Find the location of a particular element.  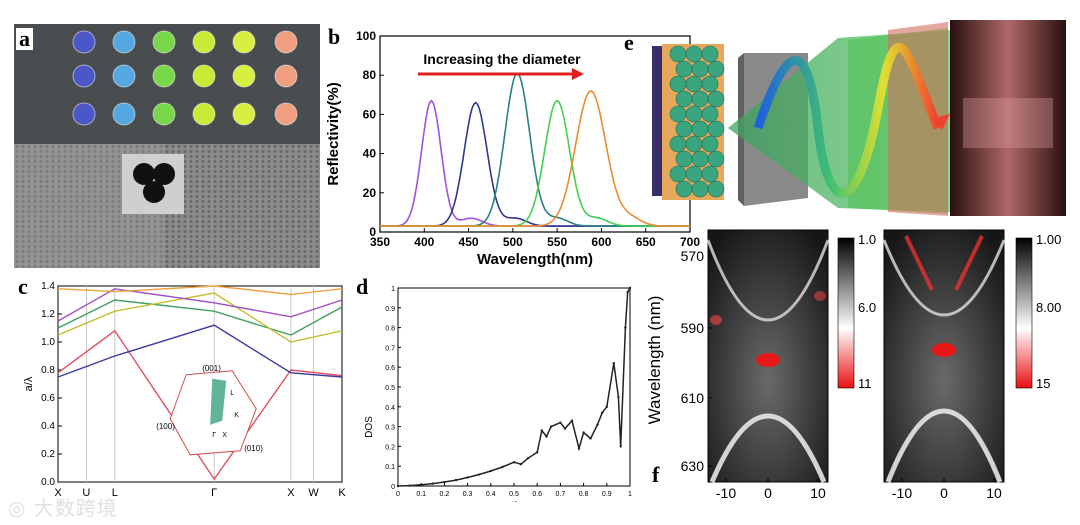

colorbar-label: 11 is located at coordinates (865, 383).